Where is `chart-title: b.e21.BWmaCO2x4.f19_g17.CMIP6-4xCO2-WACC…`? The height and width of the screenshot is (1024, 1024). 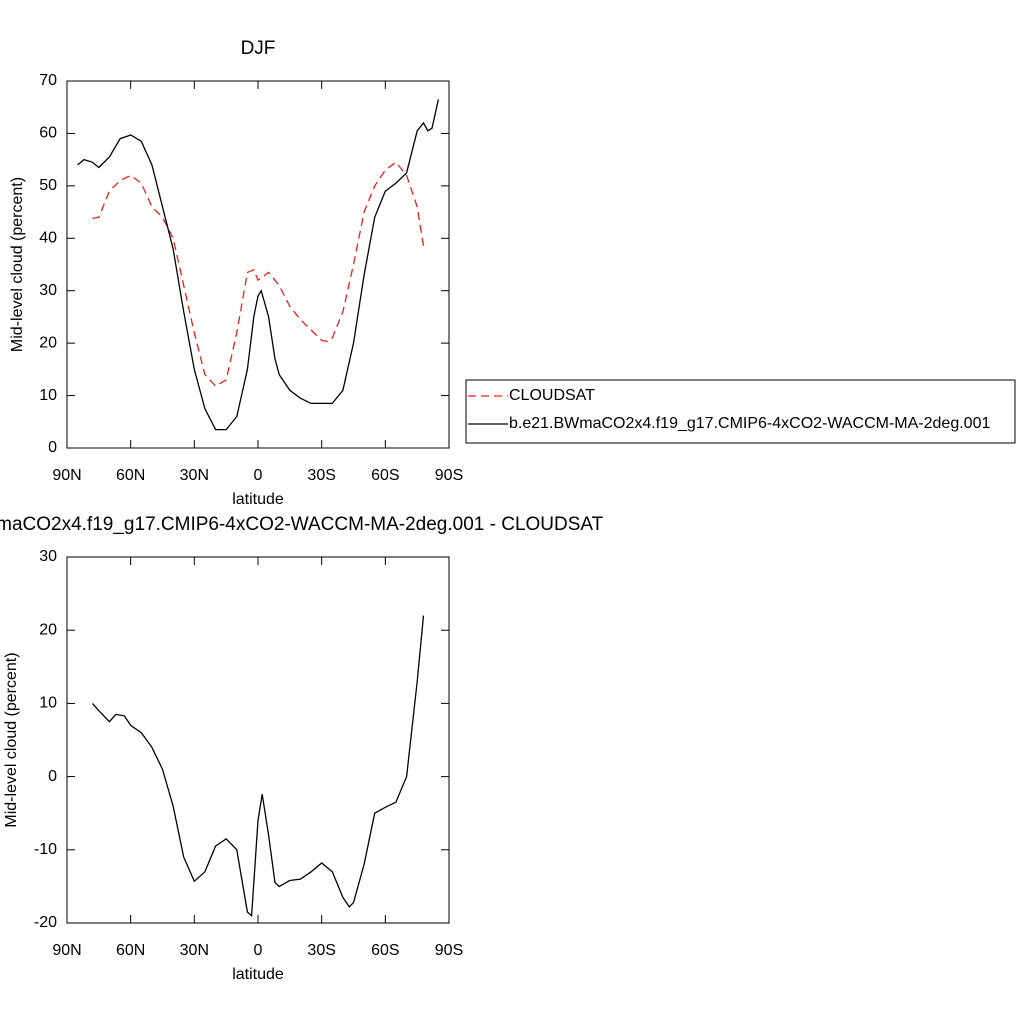
chart-title: b.e21.BWmaCO2x4.f19_g17.CMIP6-4xCO2-WACC… is located at coordinates (302, 524).